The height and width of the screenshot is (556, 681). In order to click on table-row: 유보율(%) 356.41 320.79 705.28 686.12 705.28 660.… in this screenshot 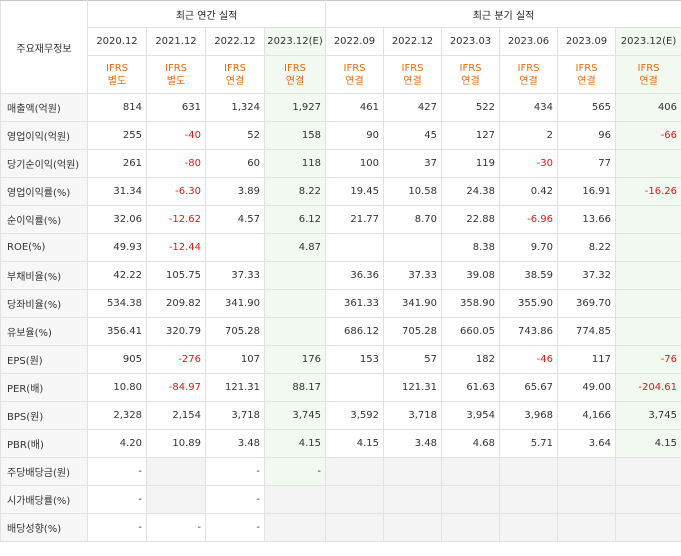, I will do `click(340, 331)`.